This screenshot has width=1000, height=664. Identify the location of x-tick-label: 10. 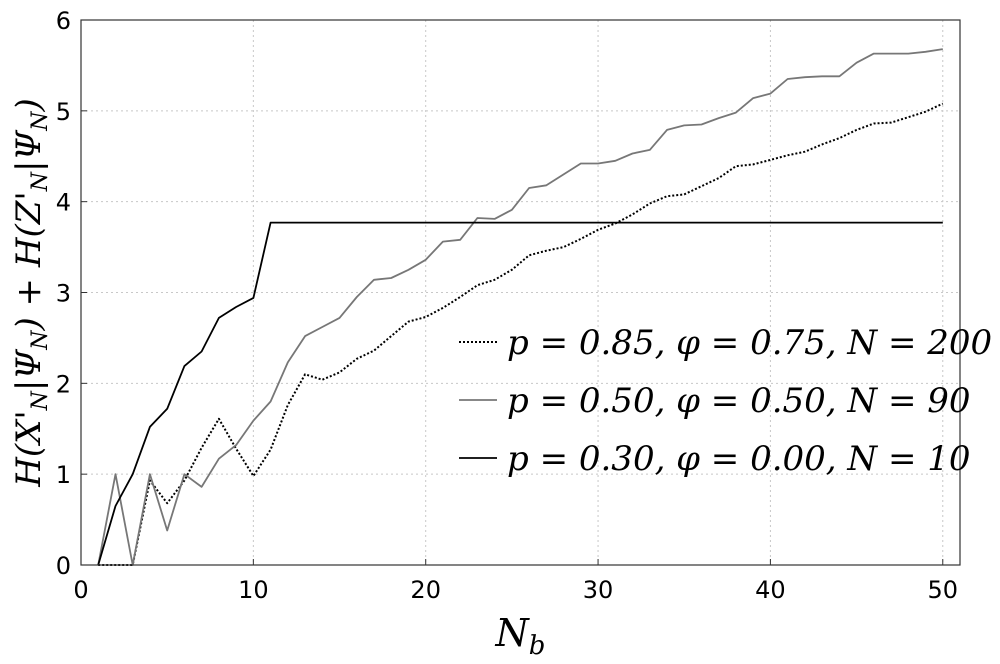
(253, 590).